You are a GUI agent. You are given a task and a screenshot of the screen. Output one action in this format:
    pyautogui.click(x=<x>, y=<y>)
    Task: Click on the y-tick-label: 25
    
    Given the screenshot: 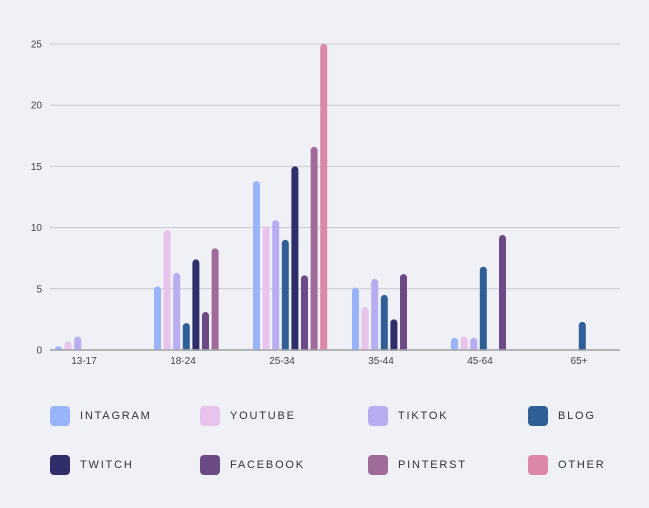 What is the action you would take?
    pyautogui.click(x=37, y=45)
    